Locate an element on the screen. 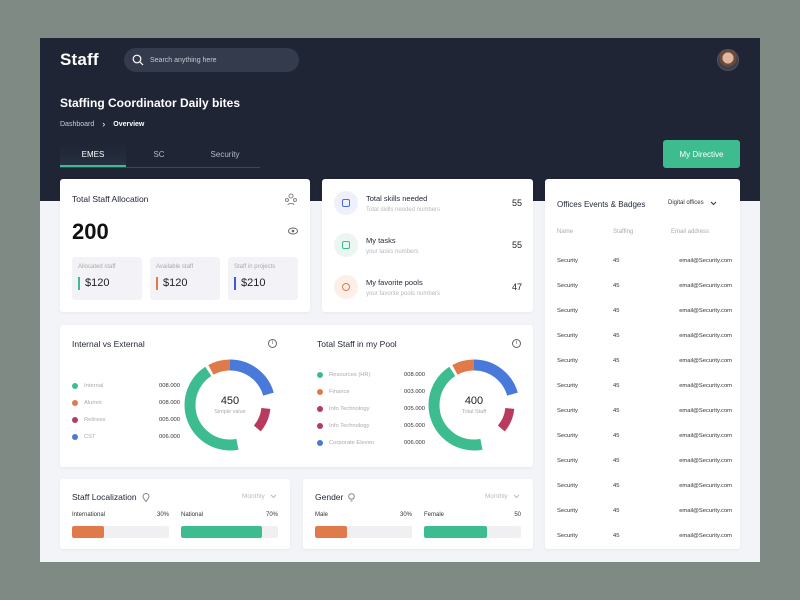 The image size is (800, 600). lock-icon is located at coordinates (346, 203).